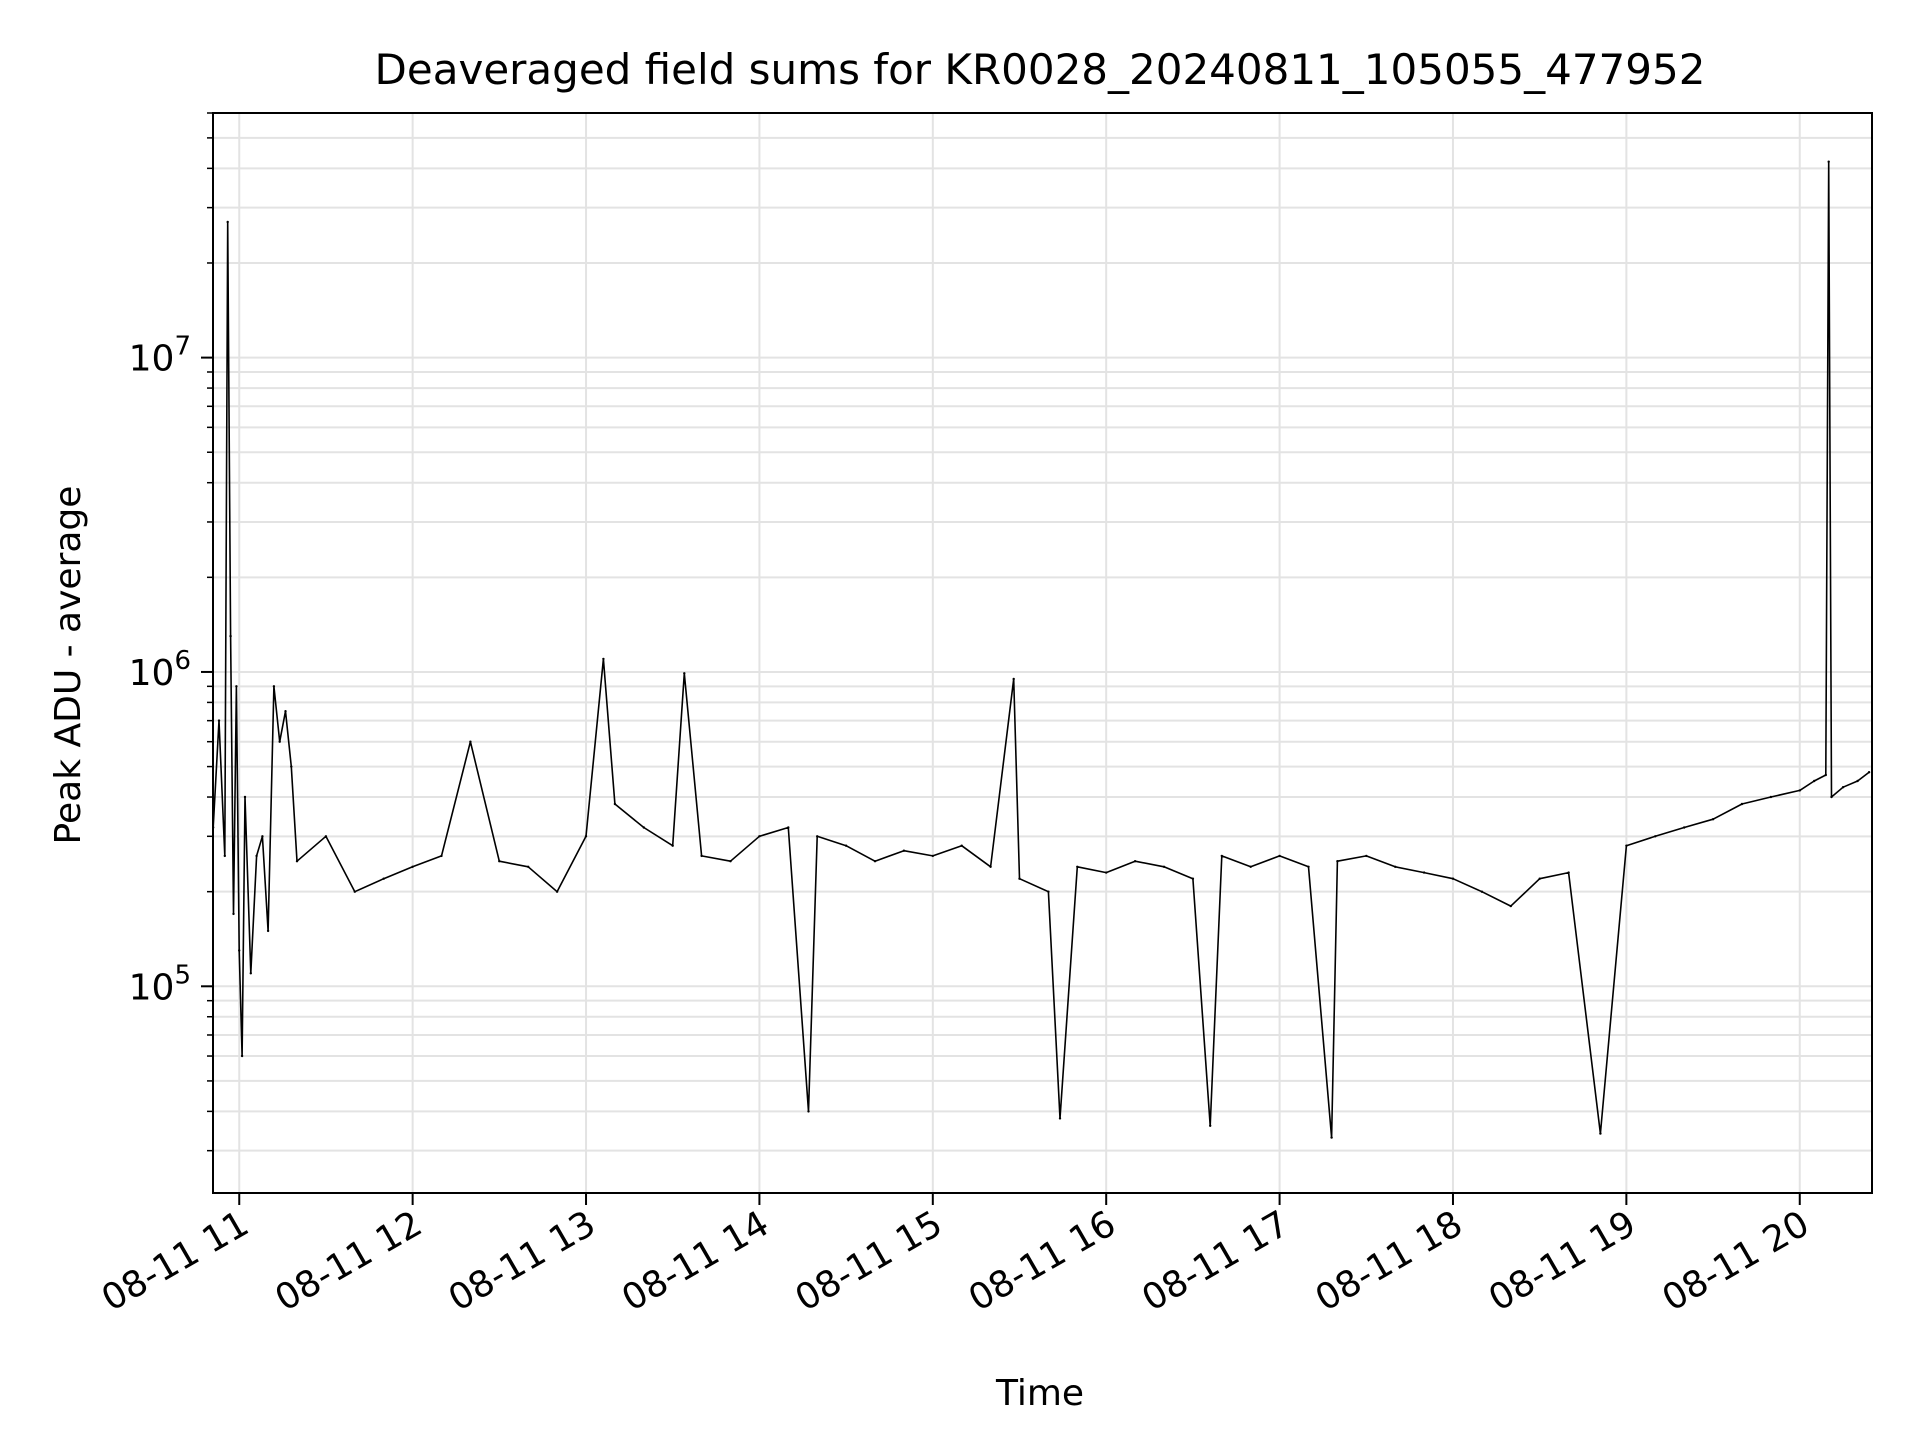  Describe the element at coordinates (182, 975) in the screenshot. I see `y-tick-exponent: 5` at that location.